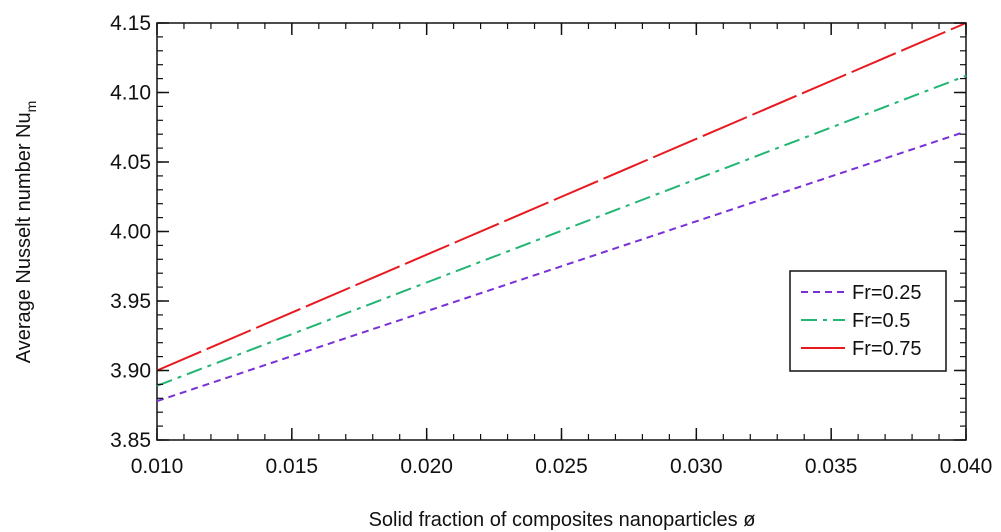 This screenshot has width=1001, height=532. What do you see at coordinates (966, 466) in the screenshot?
I see `x-tick-label: 0.040` at bounding box center [966, 466].